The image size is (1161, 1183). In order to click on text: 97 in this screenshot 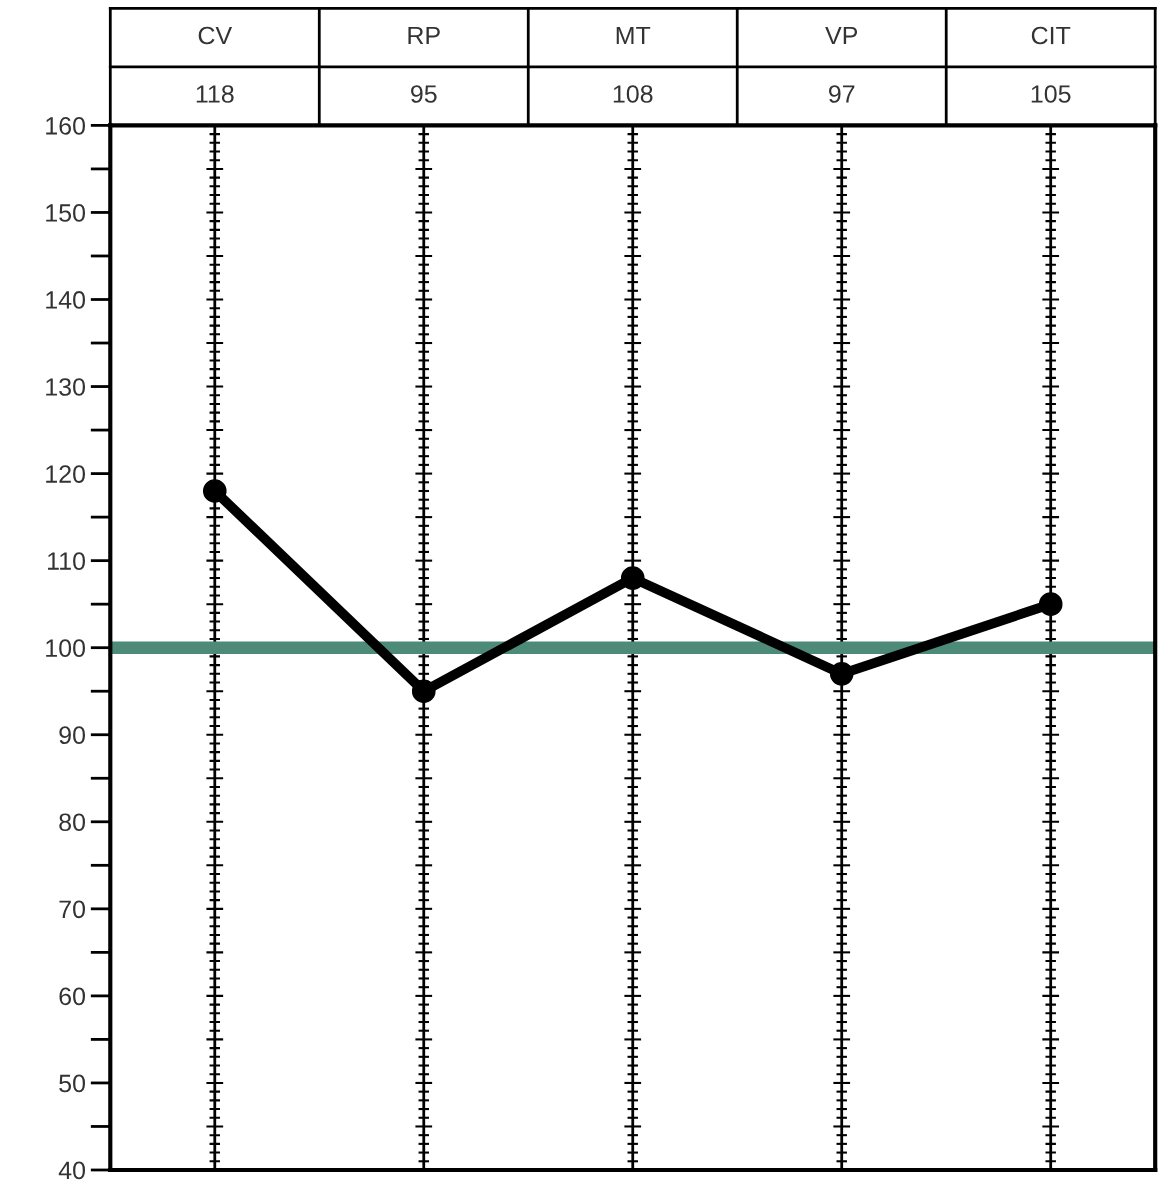, I will do `click(841, 94)`.